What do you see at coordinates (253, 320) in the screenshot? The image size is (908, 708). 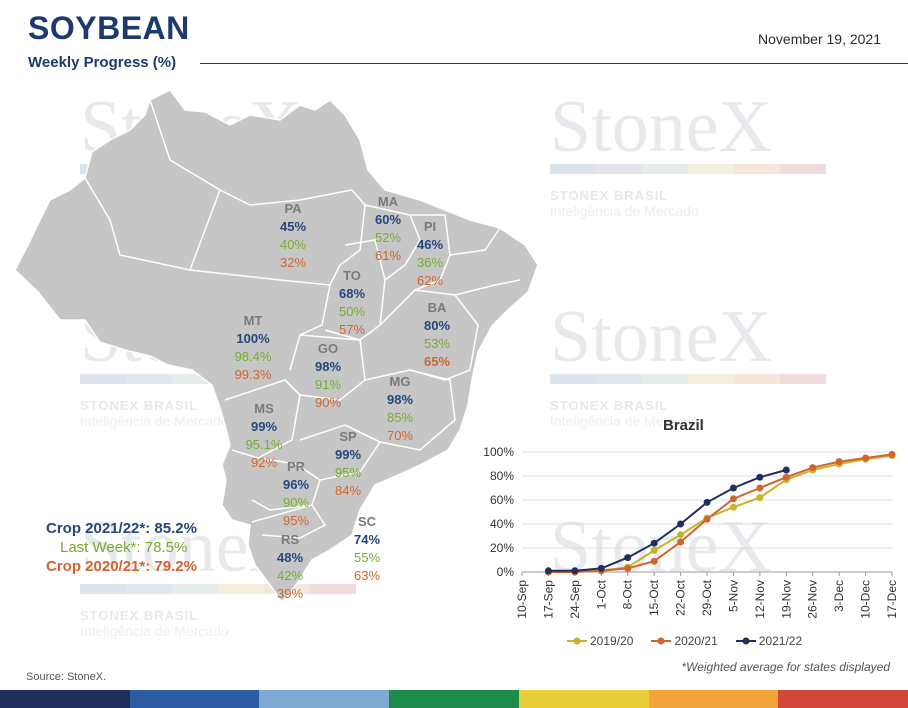 I see `state-name: MT` at bounding box center [253, 320].